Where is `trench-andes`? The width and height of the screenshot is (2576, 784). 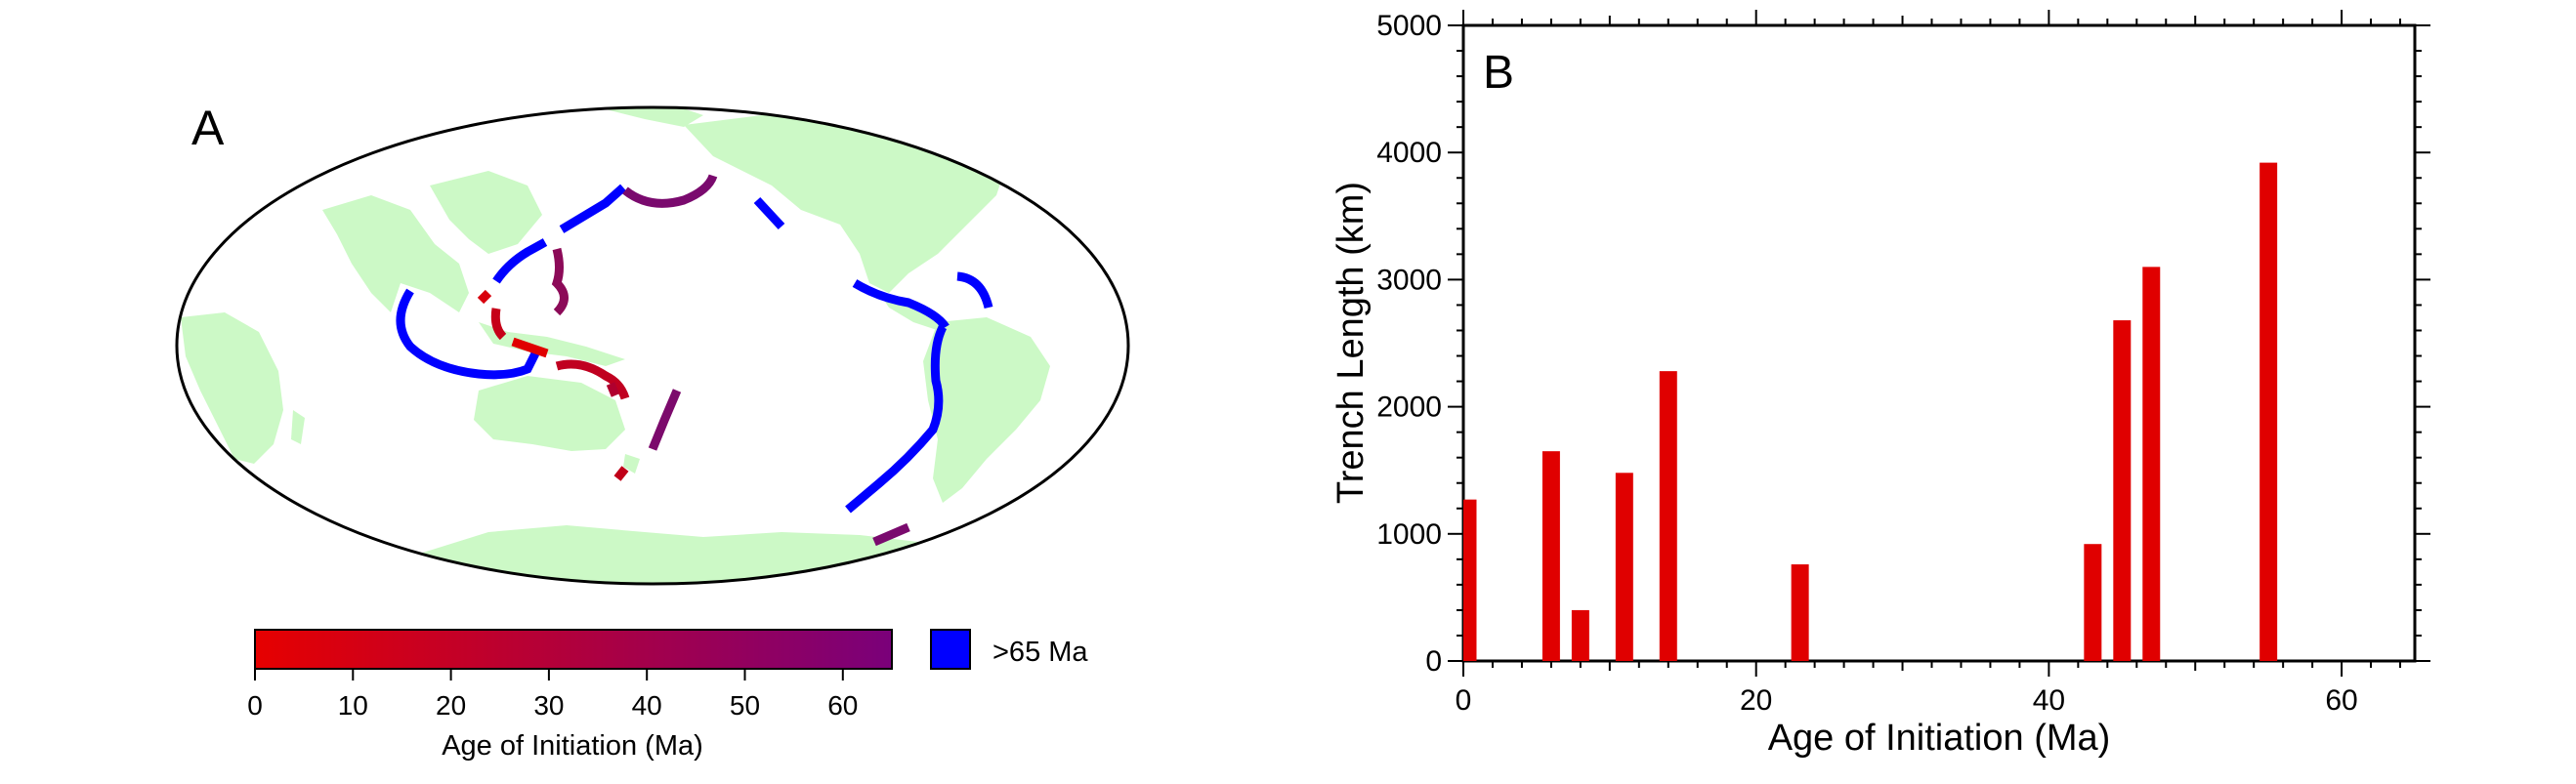 trench-andes is located at coordinates (896, 419).